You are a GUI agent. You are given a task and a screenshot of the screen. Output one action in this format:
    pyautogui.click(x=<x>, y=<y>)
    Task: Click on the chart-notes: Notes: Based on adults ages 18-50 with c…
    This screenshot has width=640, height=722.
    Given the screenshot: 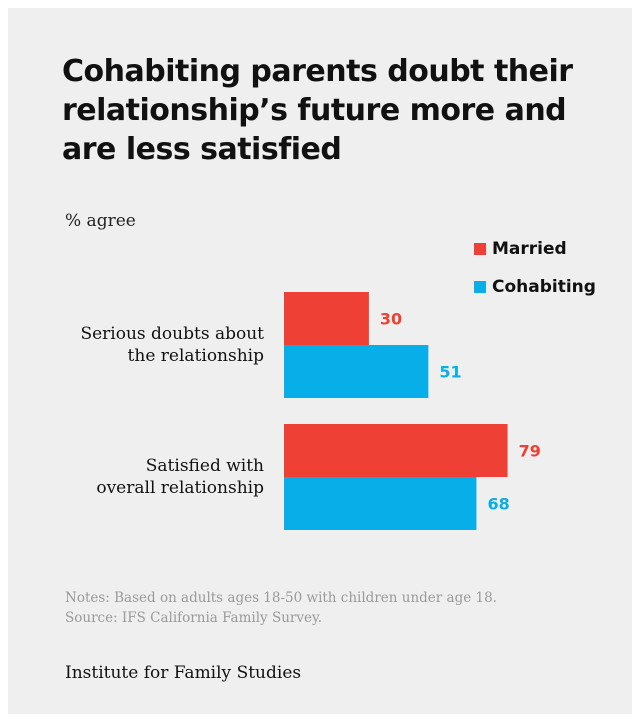 What is the action you would take?
    pyautogui.click(x=281, y=608)
    